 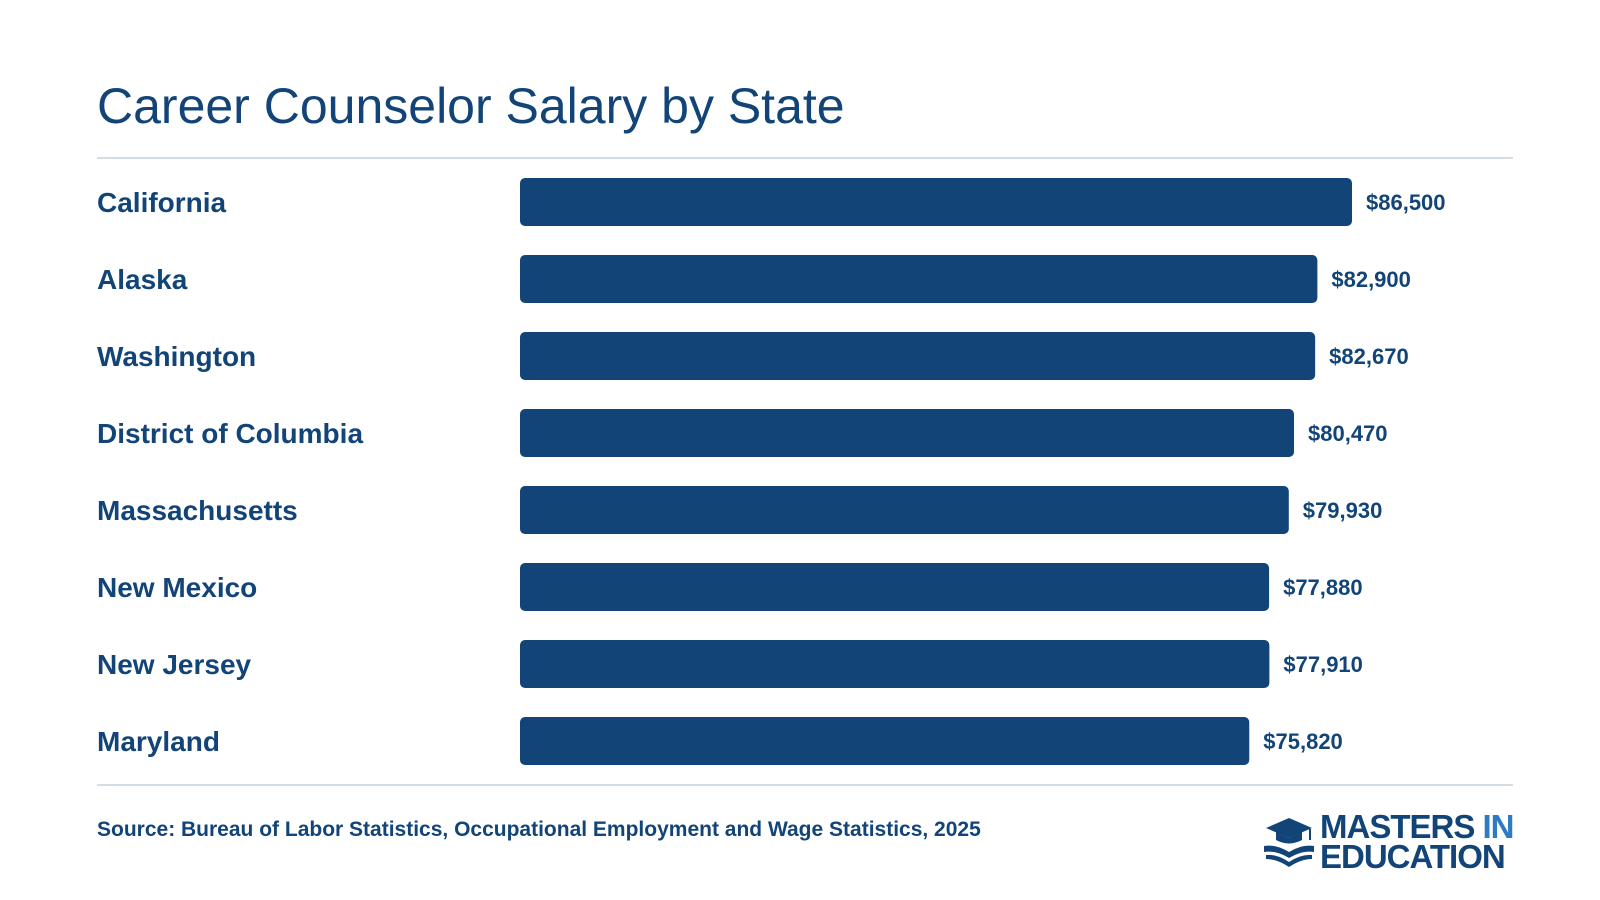 I want to click on category-label: Maryland, so click(x=158, y=741).